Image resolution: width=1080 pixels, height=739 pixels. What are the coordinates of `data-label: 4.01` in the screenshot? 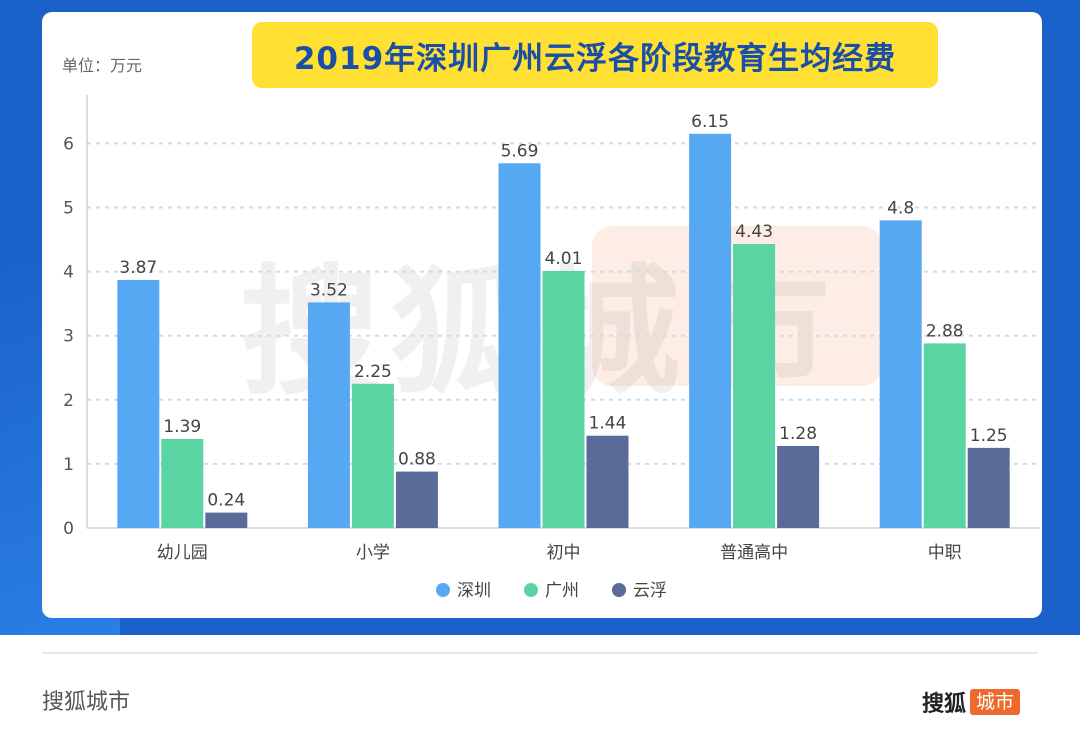 It's located at (564, 259).